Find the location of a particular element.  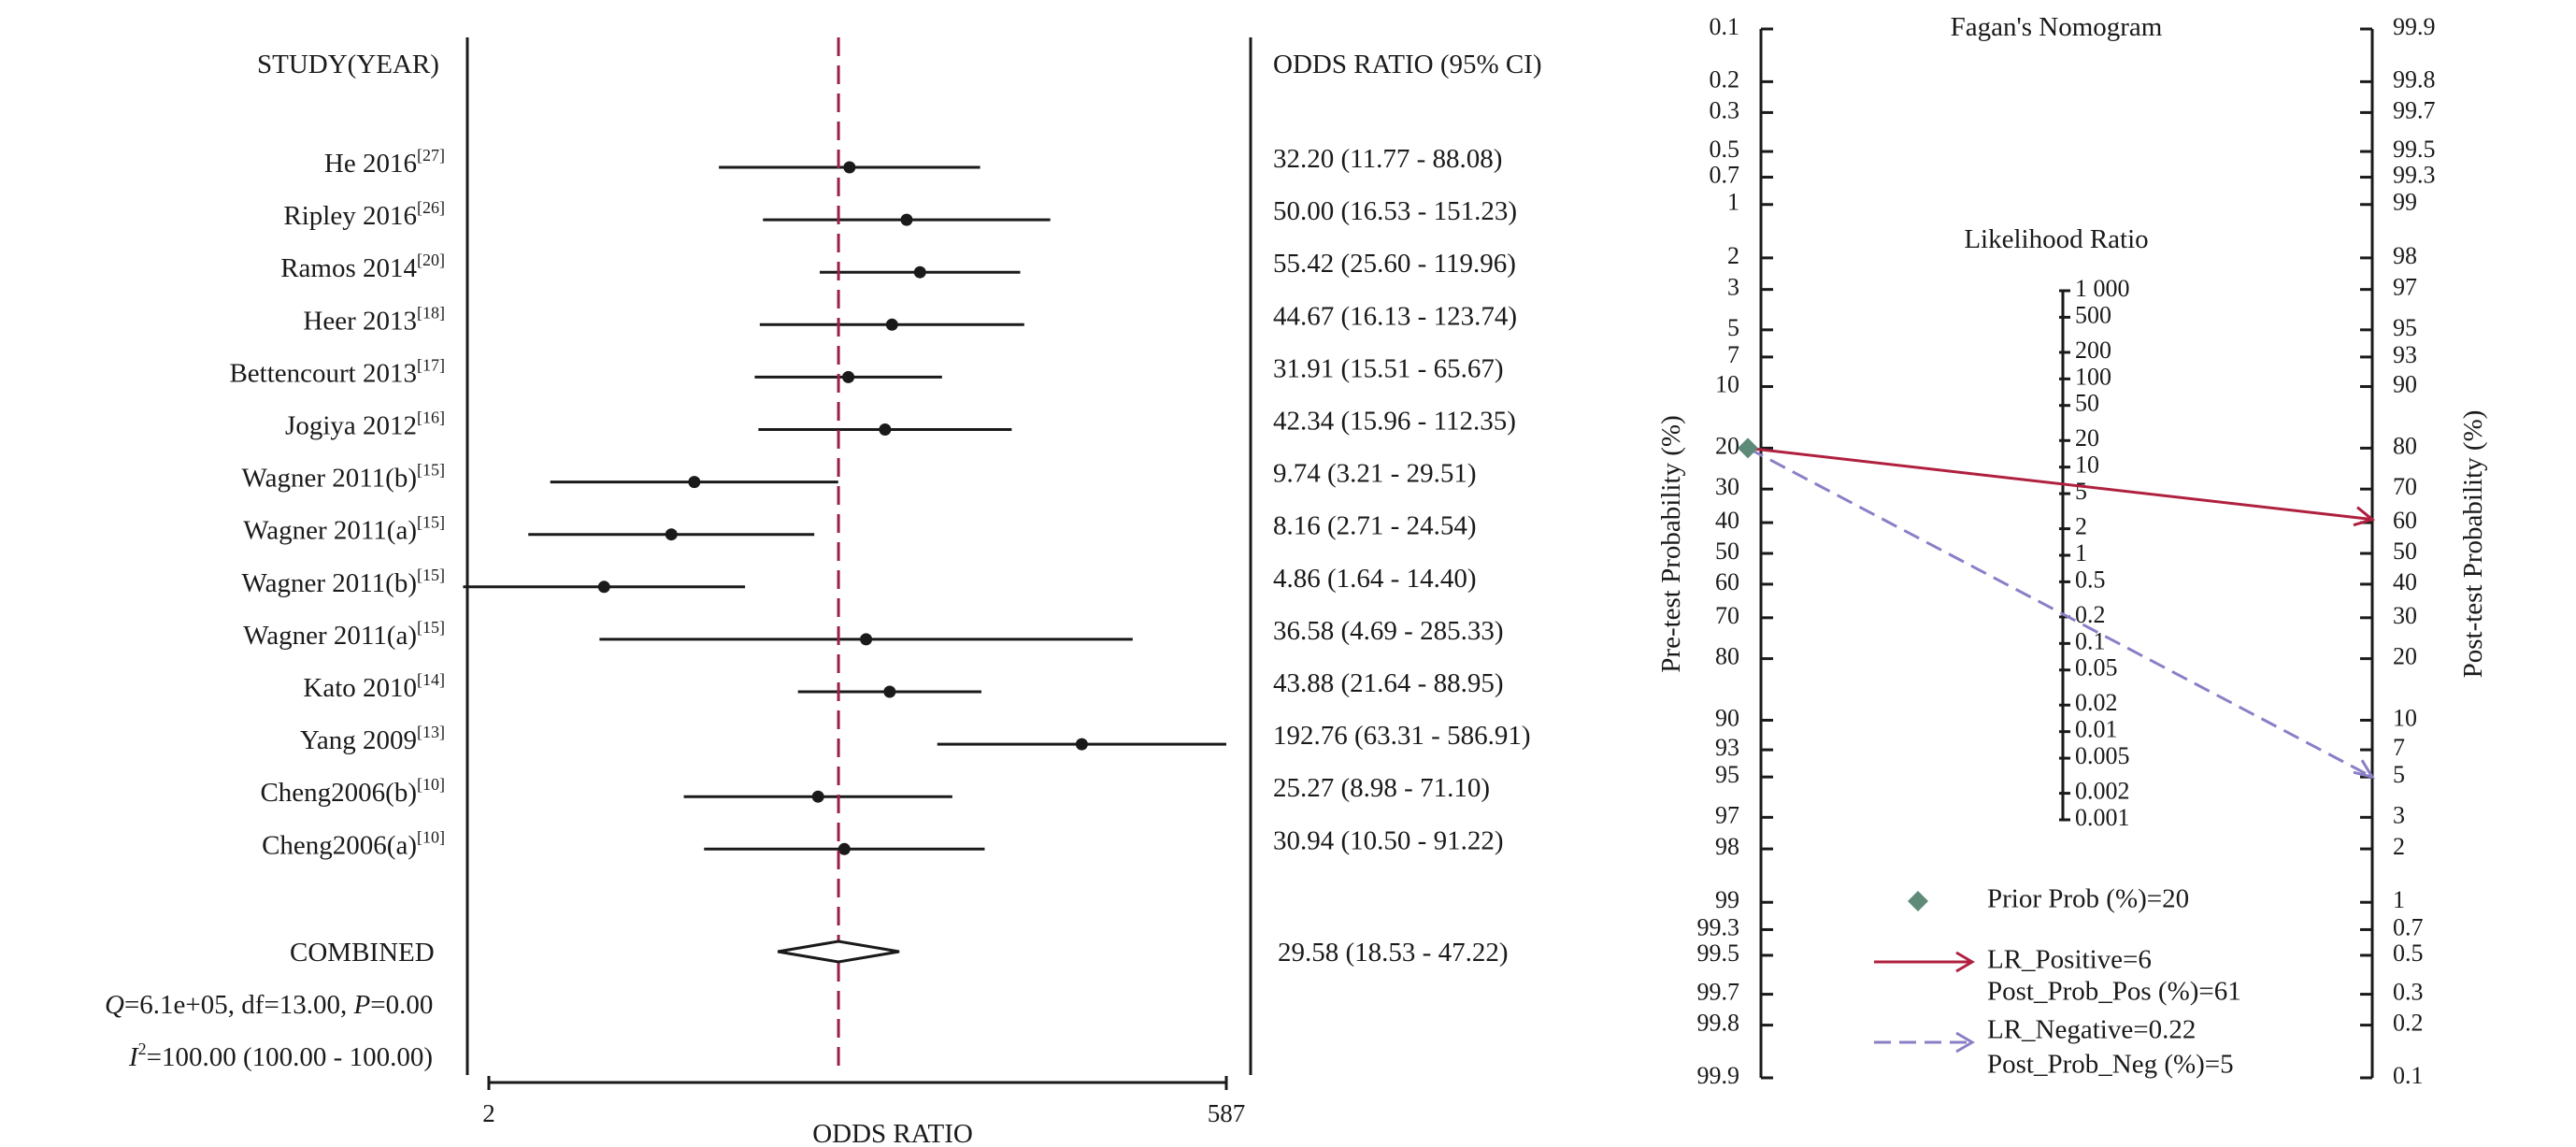

pre-test-tick-label: 0.2 is located at coordinates (1725, 79).